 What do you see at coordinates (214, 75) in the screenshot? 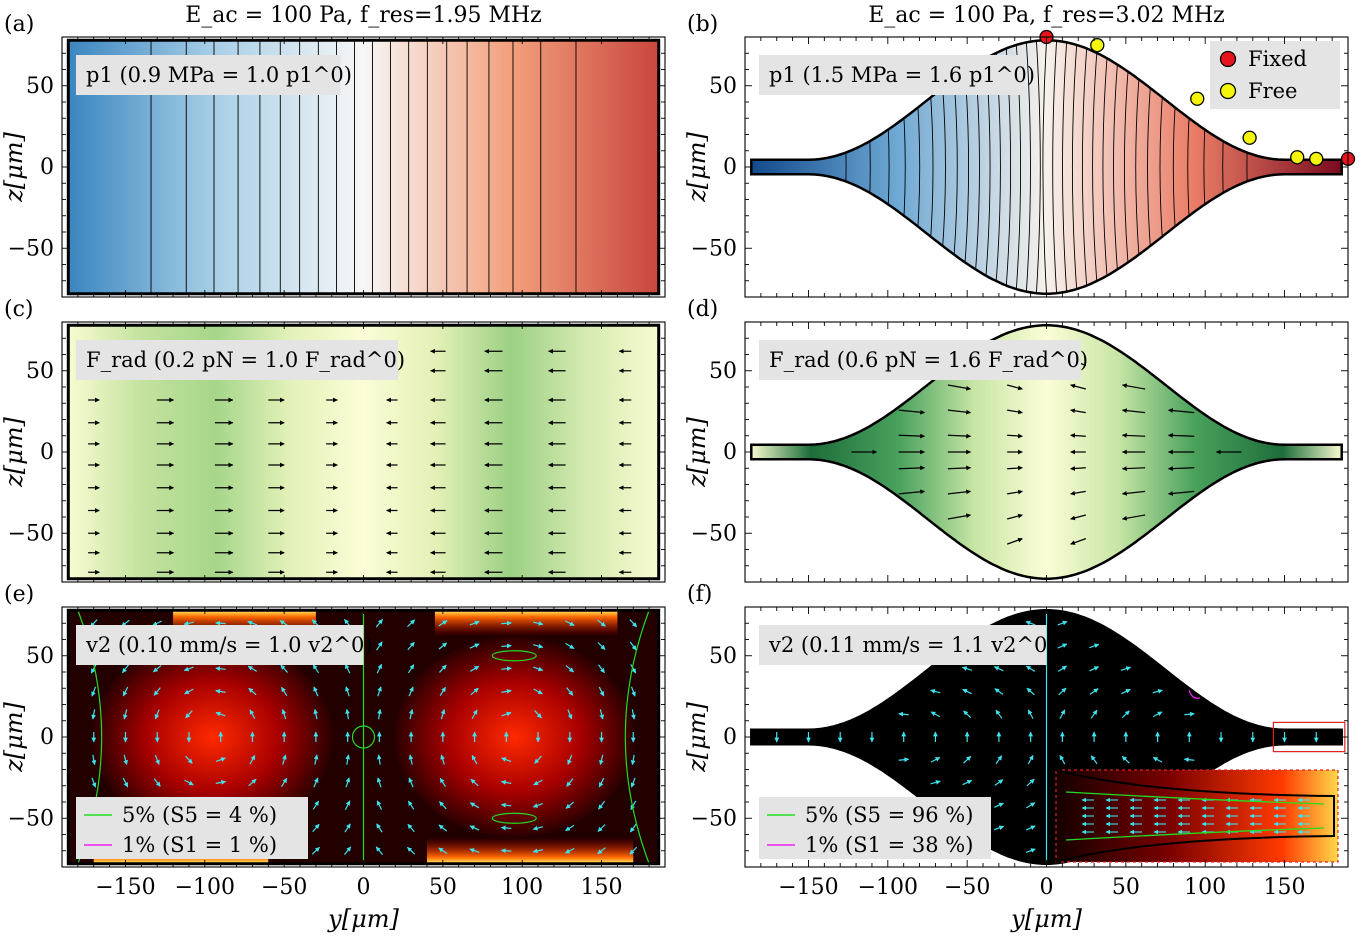
I see `annotation: p1 (0.9 MPa = 1.0 p1^0)` at bounding box center [214, 75].